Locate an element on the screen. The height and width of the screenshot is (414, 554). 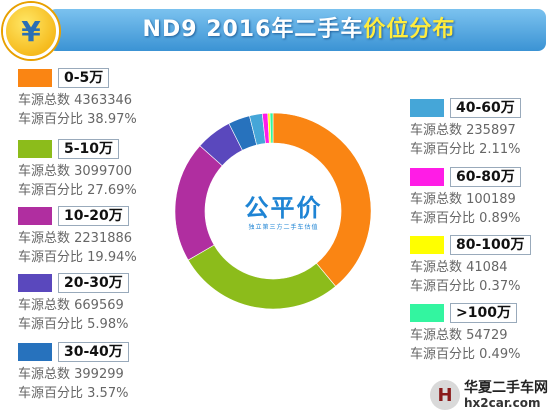
count-value: 100189 is located at coordinates (491, 199).